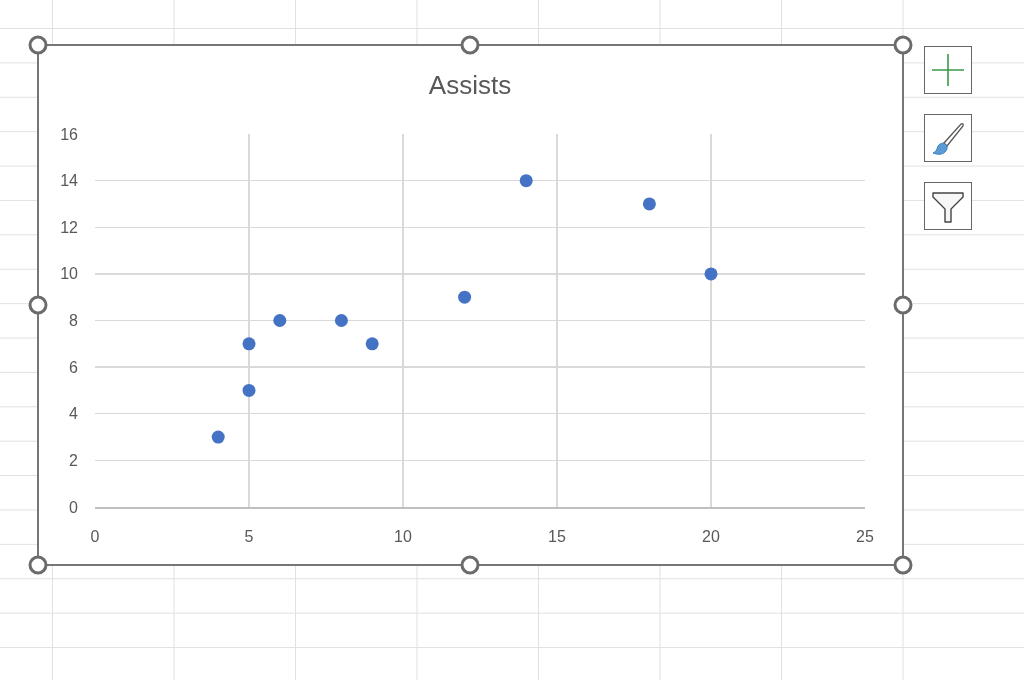 Image resolution: width=1024 pixels, height=680 pixels. Describe the element at coordinates (69, 181) in the screenshot. I see `y-tick-label: 14` at that location.